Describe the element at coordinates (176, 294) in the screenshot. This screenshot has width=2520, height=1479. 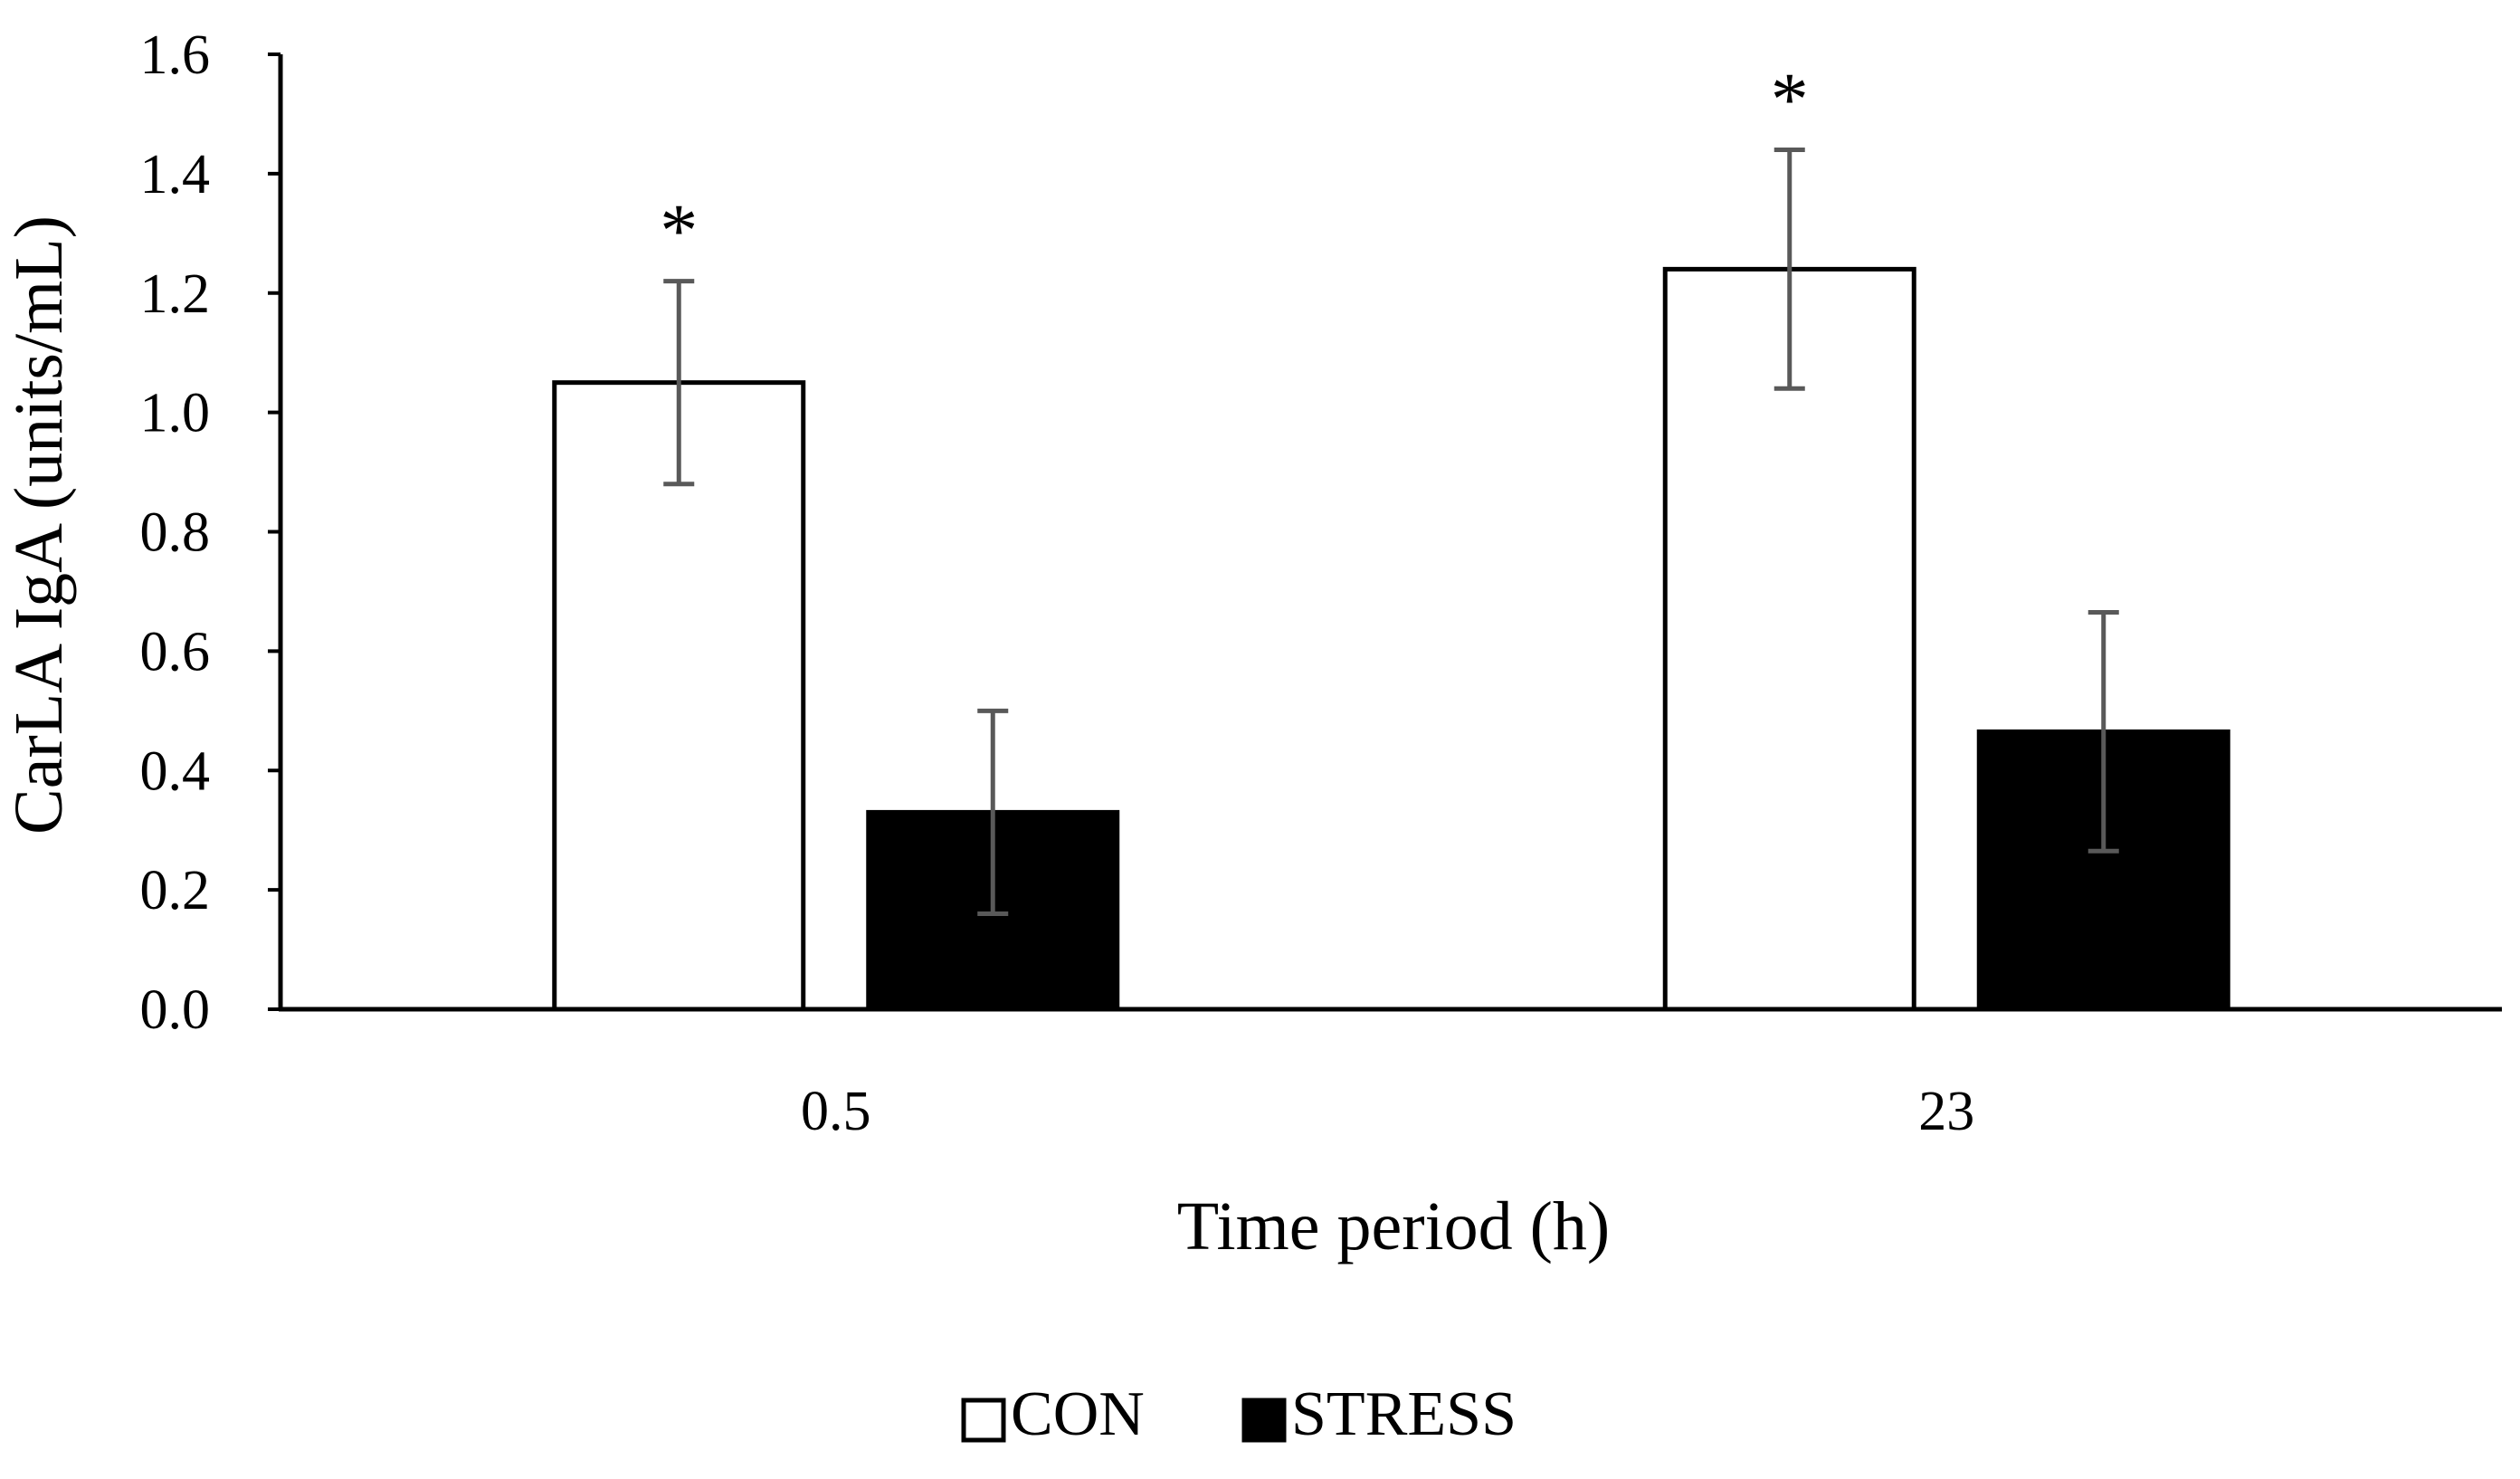
I see `y-tick-label: 1.2` at that location.